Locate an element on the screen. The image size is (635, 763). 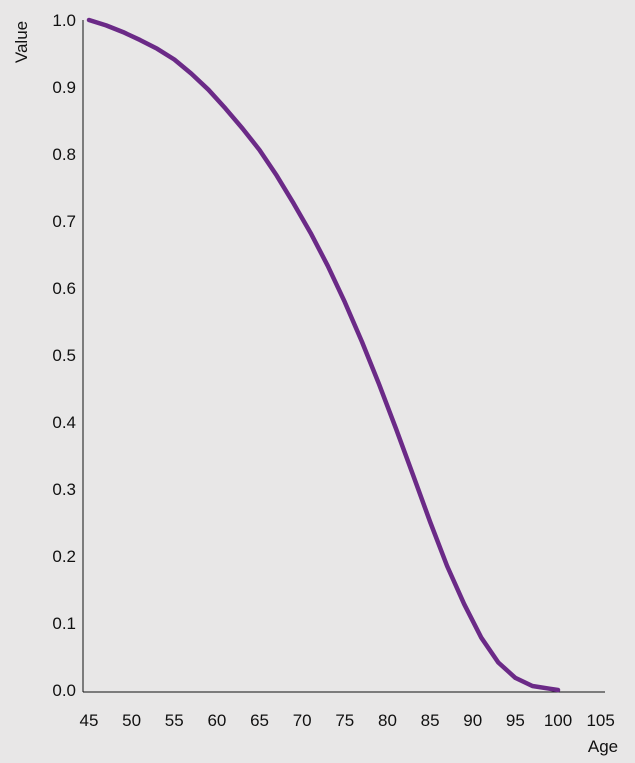
y-tick-label: 0.1 is located at coordinates (64, 623).